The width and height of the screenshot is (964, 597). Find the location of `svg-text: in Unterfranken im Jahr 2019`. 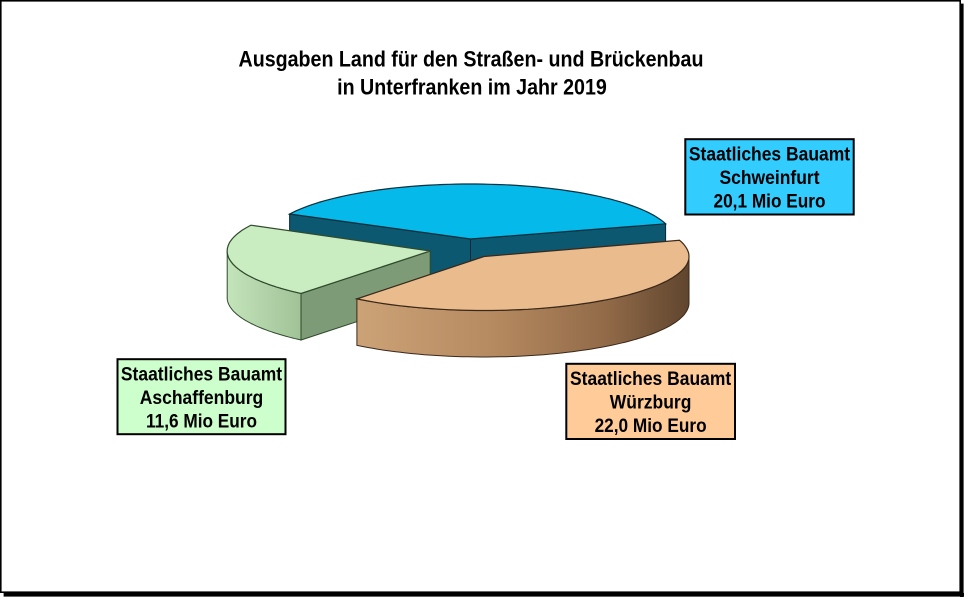

svg-text: in Unterfranken im Jahr 2019 is located at coordinates (472, 86).